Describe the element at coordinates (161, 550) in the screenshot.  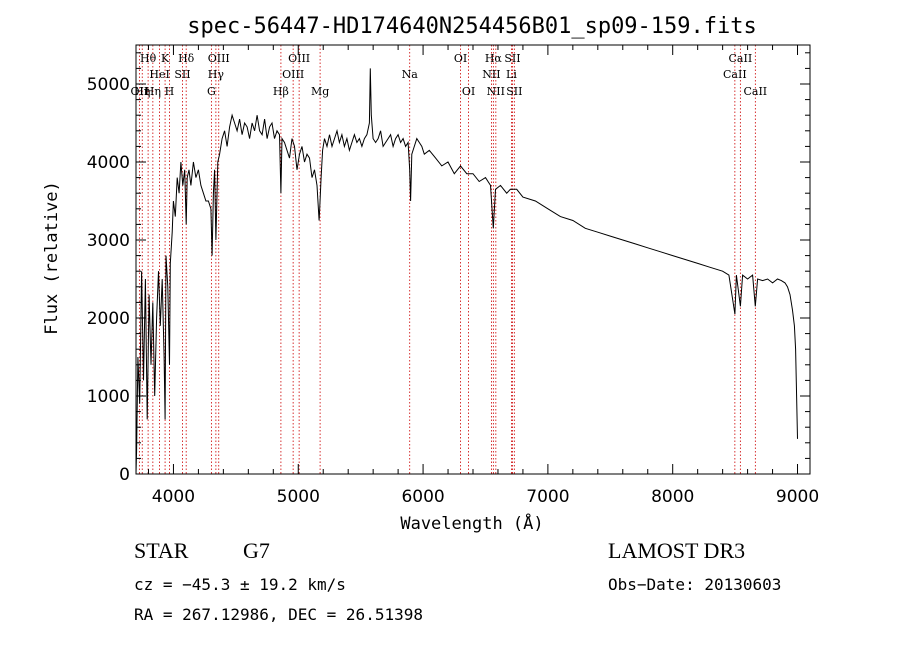
I see `object-class: STAR` at that location.